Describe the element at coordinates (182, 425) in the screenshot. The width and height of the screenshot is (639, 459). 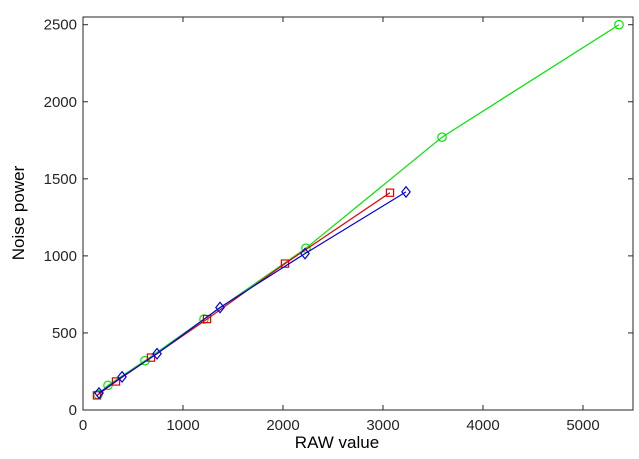
I see `x-tick-label: 1000` at that location.